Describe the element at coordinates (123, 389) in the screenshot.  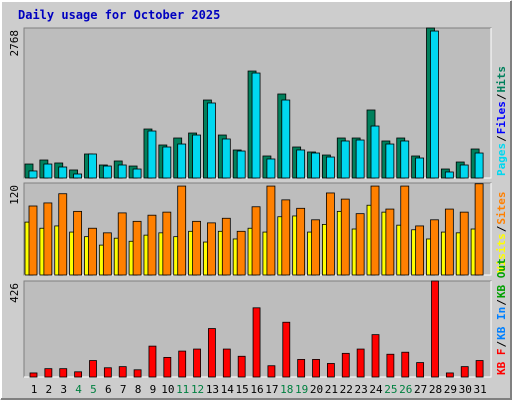
I see `x-tick-label: 7` at that location.